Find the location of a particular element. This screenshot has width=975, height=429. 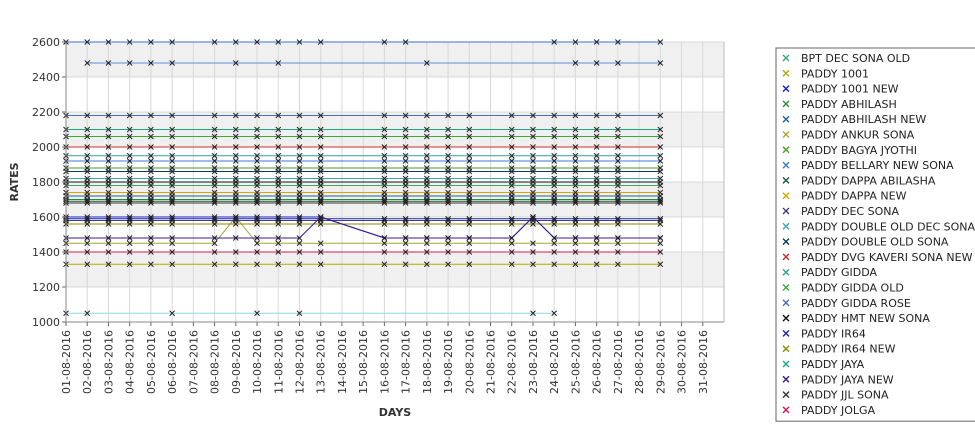

legend-label: PADDY JOLGA is located at coordinates (838, 410).